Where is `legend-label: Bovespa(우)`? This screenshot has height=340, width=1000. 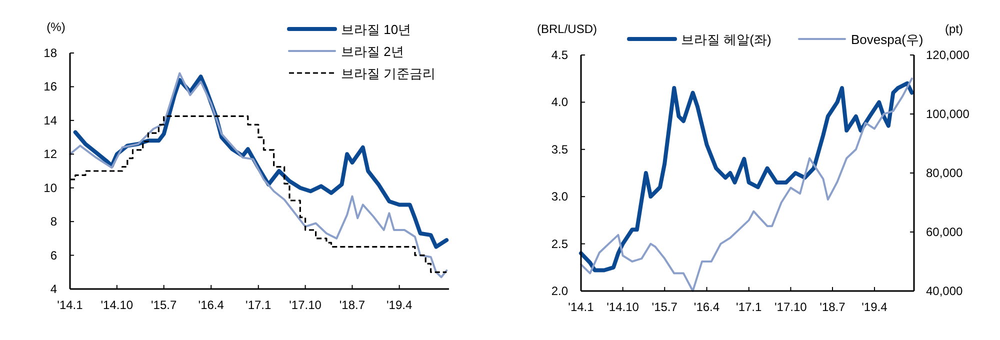
legend-label: Bovespa(우) is located at coordinates (887, 39).